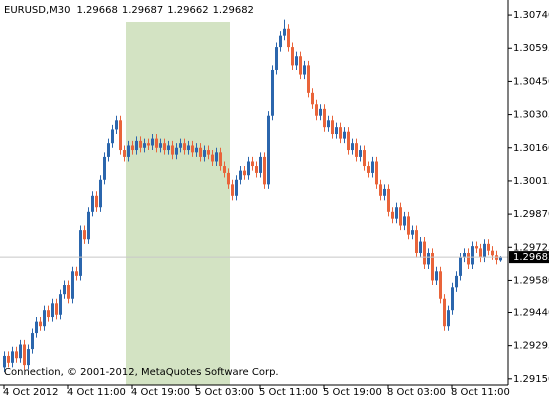 This screenshot has width=549, height=400. I want to click on y-tick-label: 1.29725, so click(531, 247).